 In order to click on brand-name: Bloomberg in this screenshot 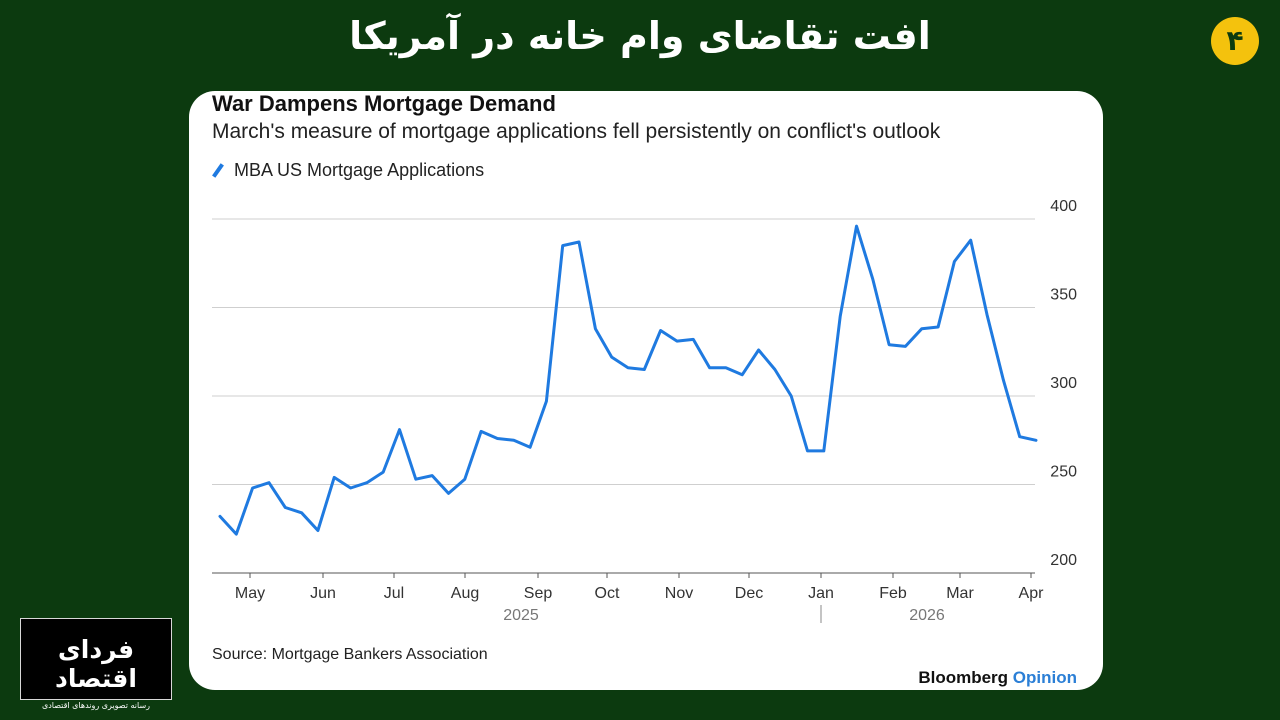, I will do `click(963, 677)`.